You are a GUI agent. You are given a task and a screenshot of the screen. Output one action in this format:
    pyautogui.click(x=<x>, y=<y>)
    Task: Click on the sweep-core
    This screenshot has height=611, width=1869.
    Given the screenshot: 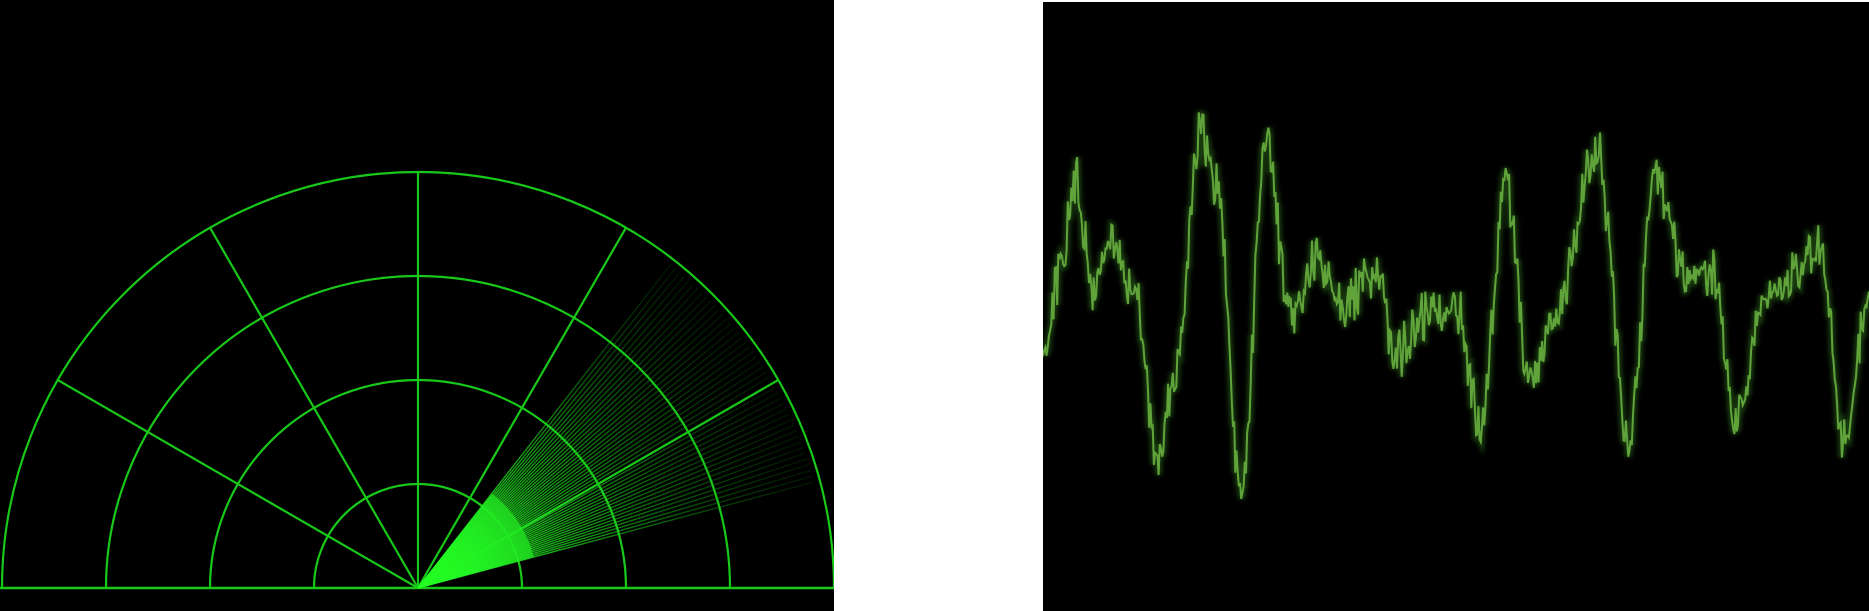 What is the action you would take?
    pyautogui.click(x=476, y=540)
    